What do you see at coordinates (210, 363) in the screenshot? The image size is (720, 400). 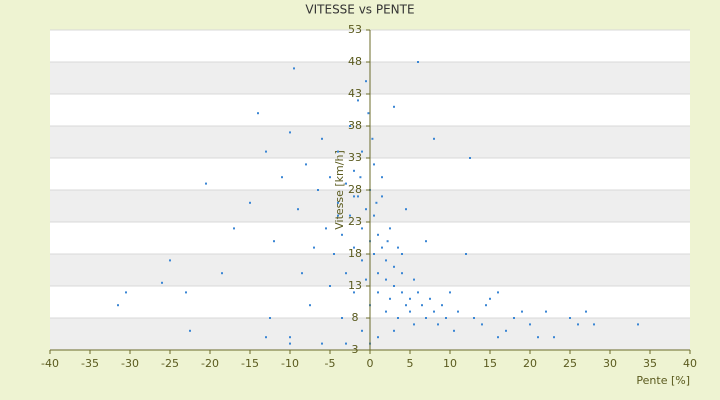 I see `x-tick-label: -20` at bounding box center [210, 363].